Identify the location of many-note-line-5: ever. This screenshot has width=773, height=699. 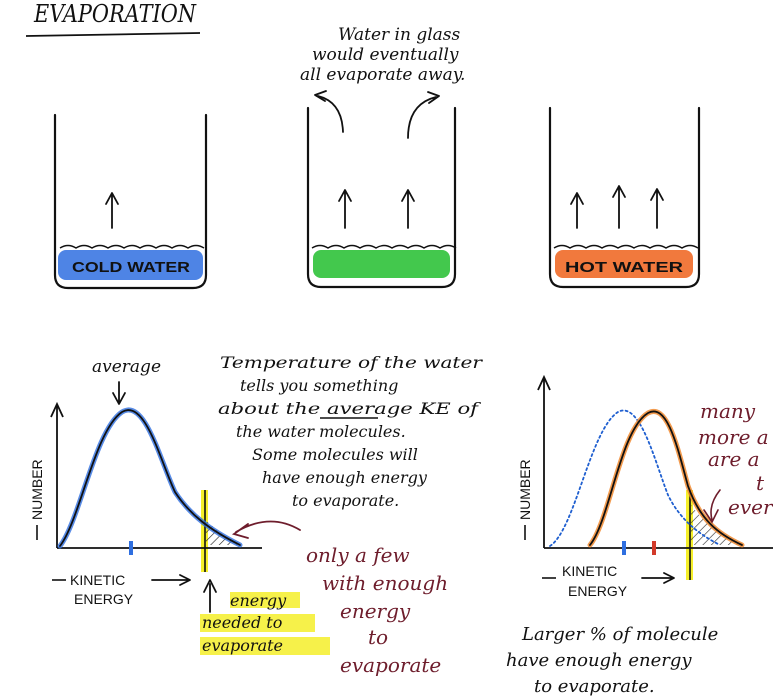
(750, 507).